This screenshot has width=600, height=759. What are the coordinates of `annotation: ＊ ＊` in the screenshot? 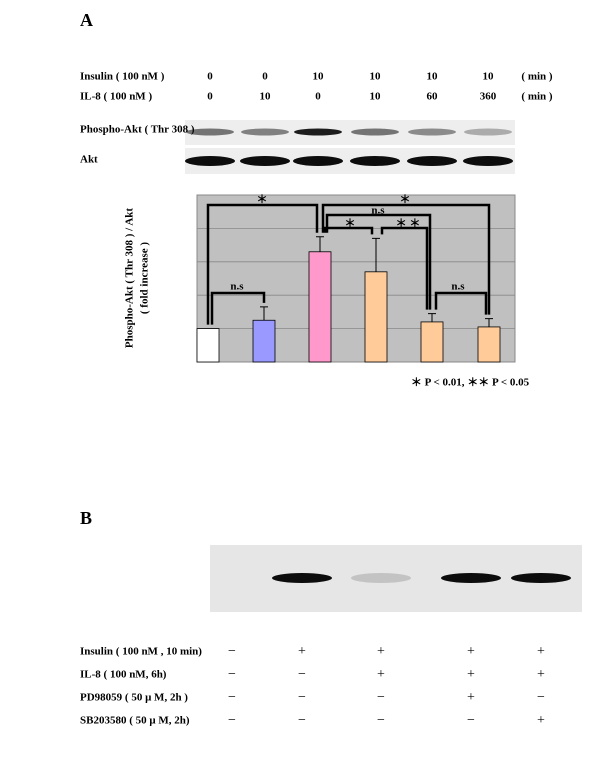 It's located at (408, 224).